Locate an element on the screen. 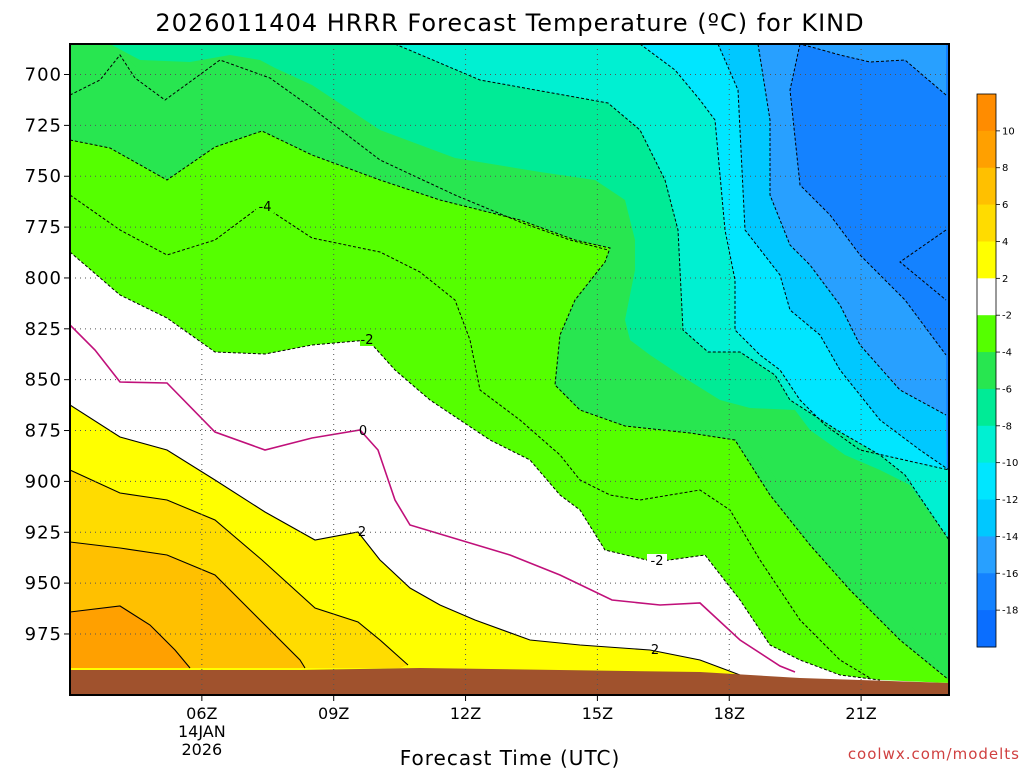 This screenshot has height=768, width=1024. x-tick-label: 18Z is located at coordinates (729, 713).